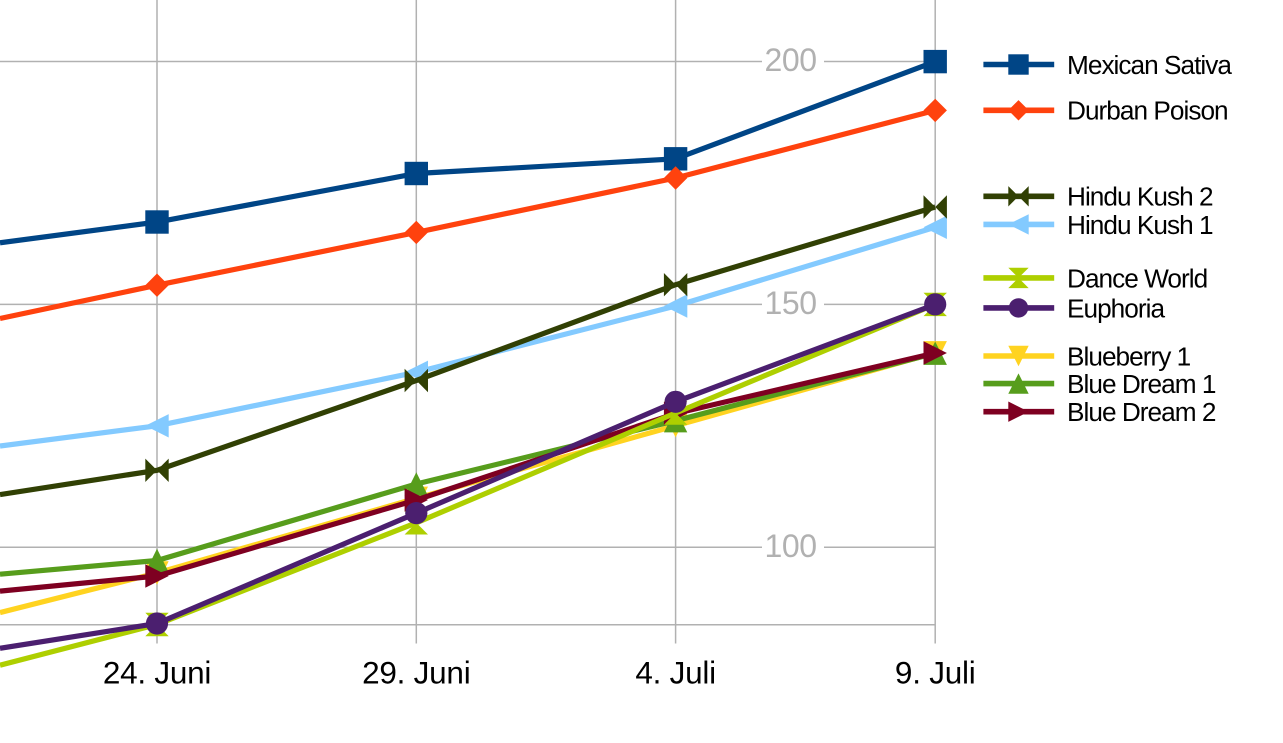 The image size is (1283, 743). I want to click on svg-text: 4. Juli, so click(675, 673).